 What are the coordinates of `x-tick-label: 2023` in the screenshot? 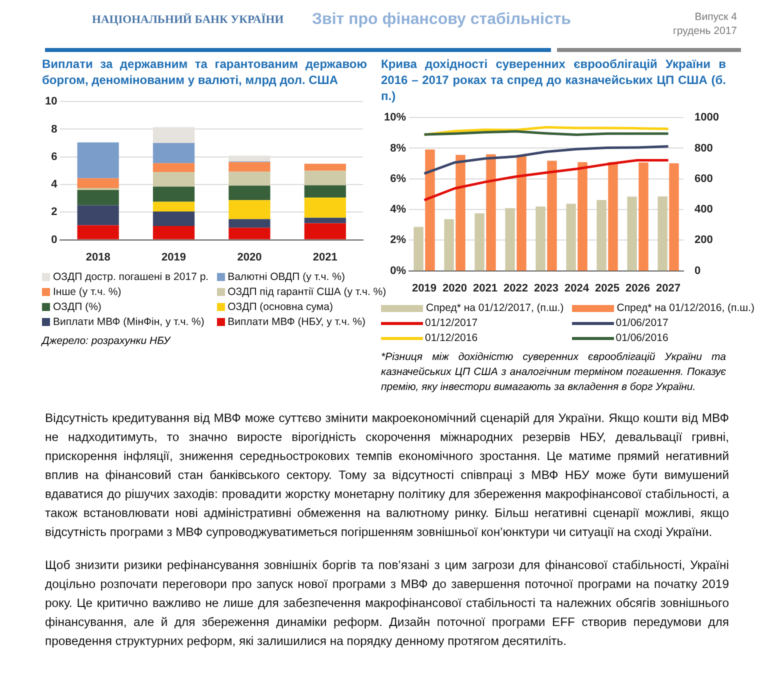 It's located at (546, 288).